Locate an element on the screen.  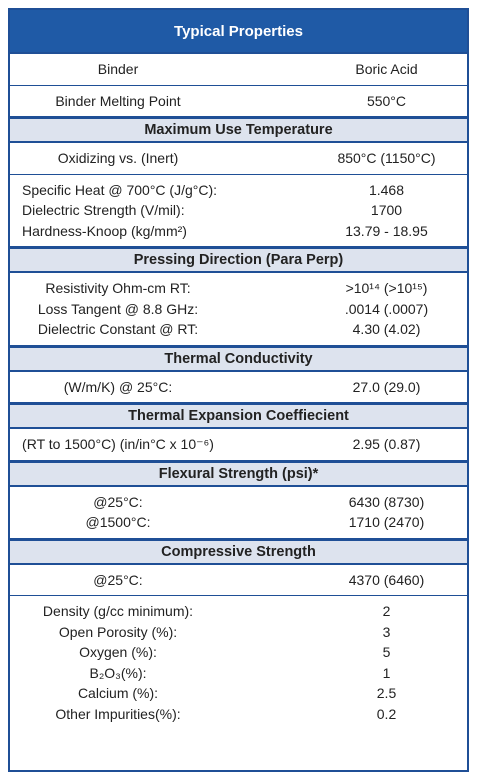
property-label: (W/m/K) @ 25°C: is located at coordinates (118, 386).